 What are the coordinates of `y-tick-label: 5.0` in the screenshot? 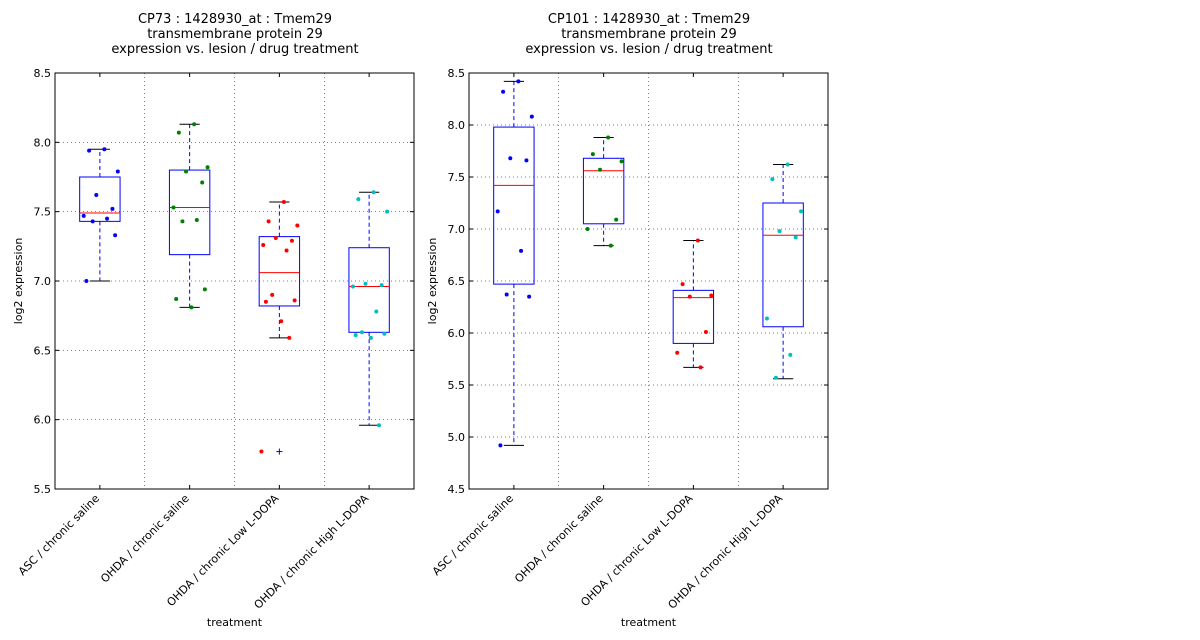 It's located at (457, 437).